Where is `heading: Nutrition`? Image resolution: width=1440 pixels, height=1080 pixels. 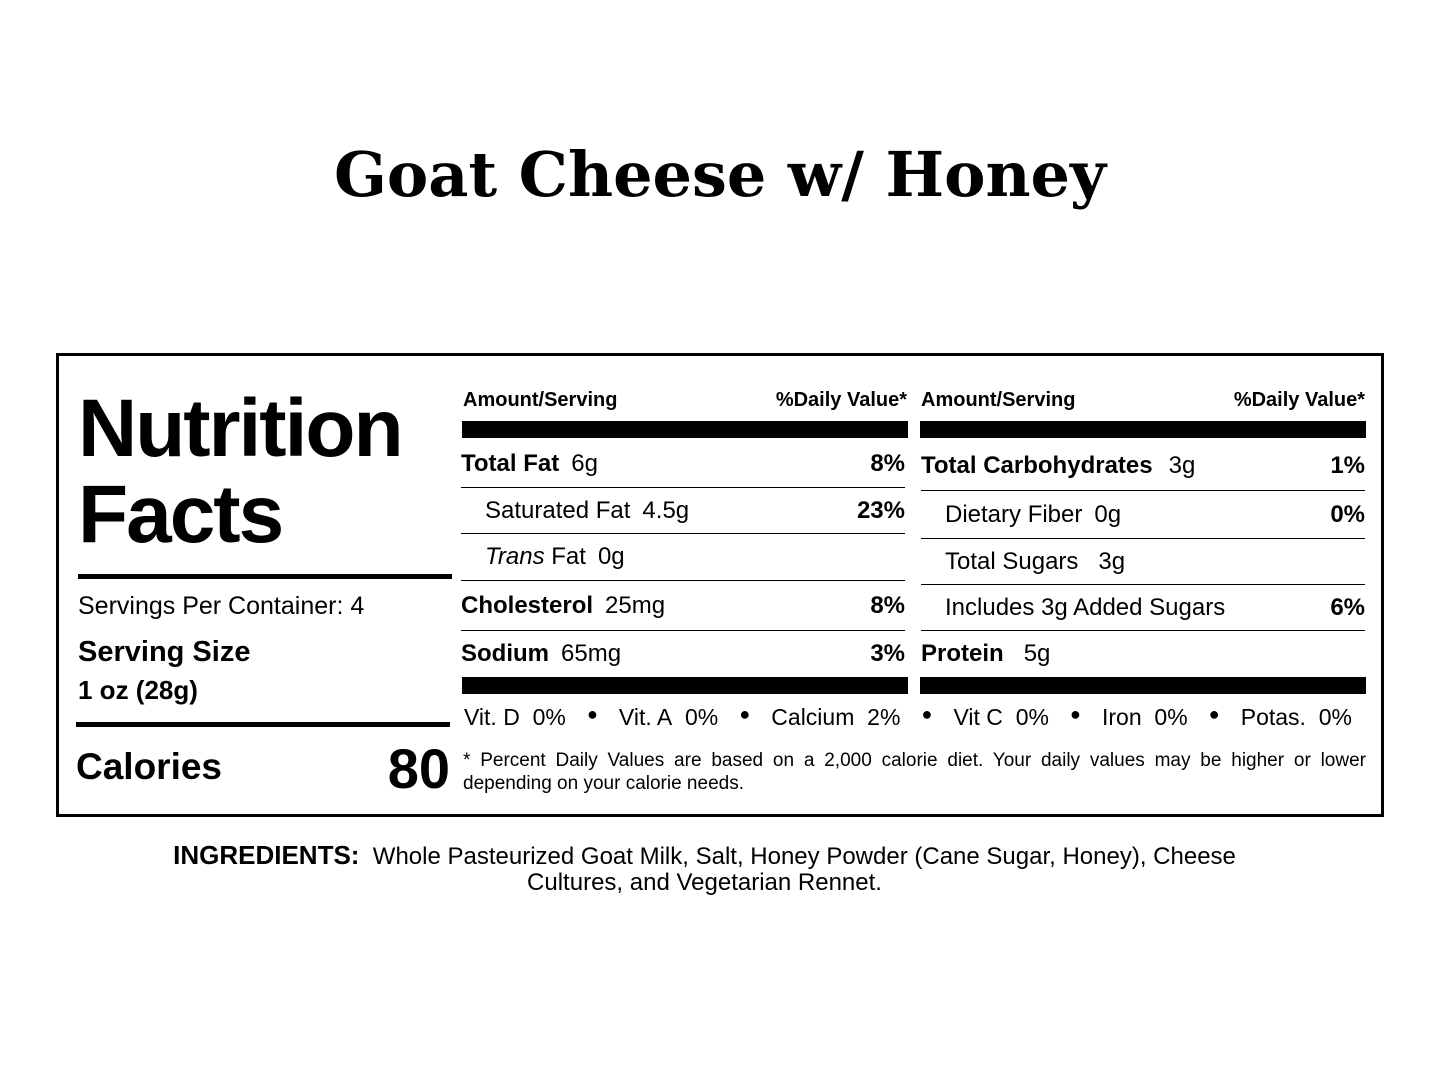
heading: Nutrition is located at coordinates (241, 428).